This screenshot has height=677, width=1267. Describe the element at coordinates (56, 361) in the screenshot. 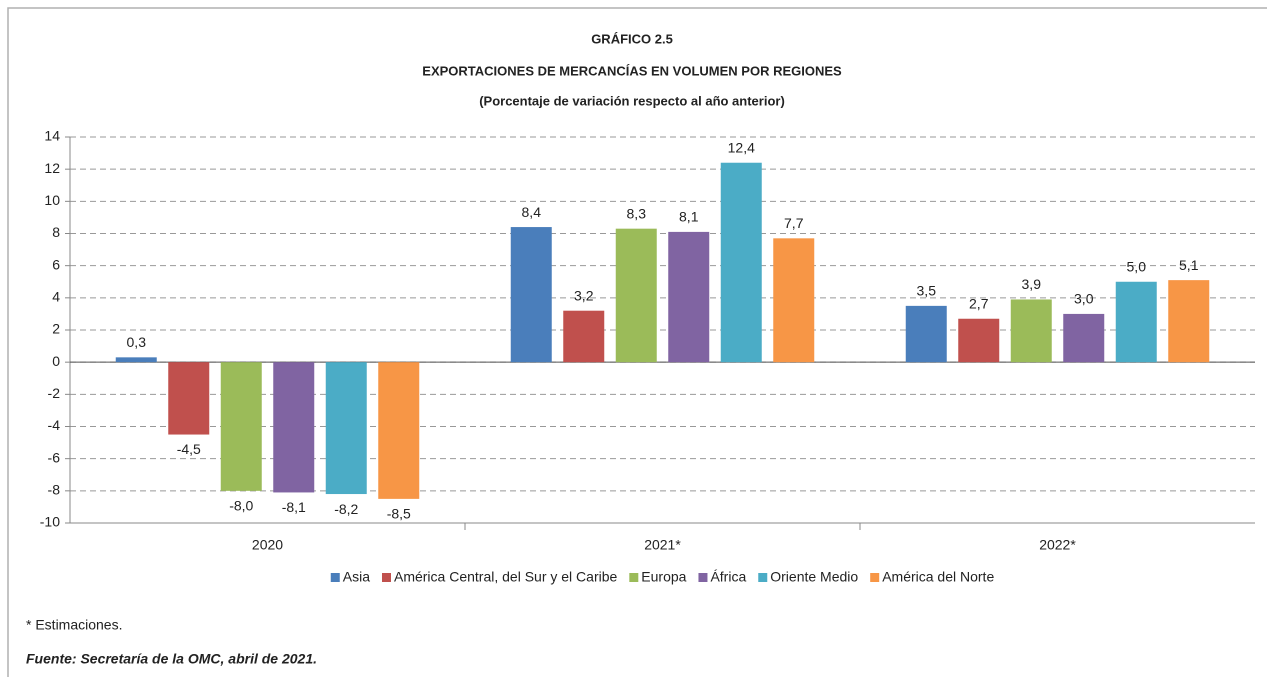

I see `y-tick-label: 0` at that location.